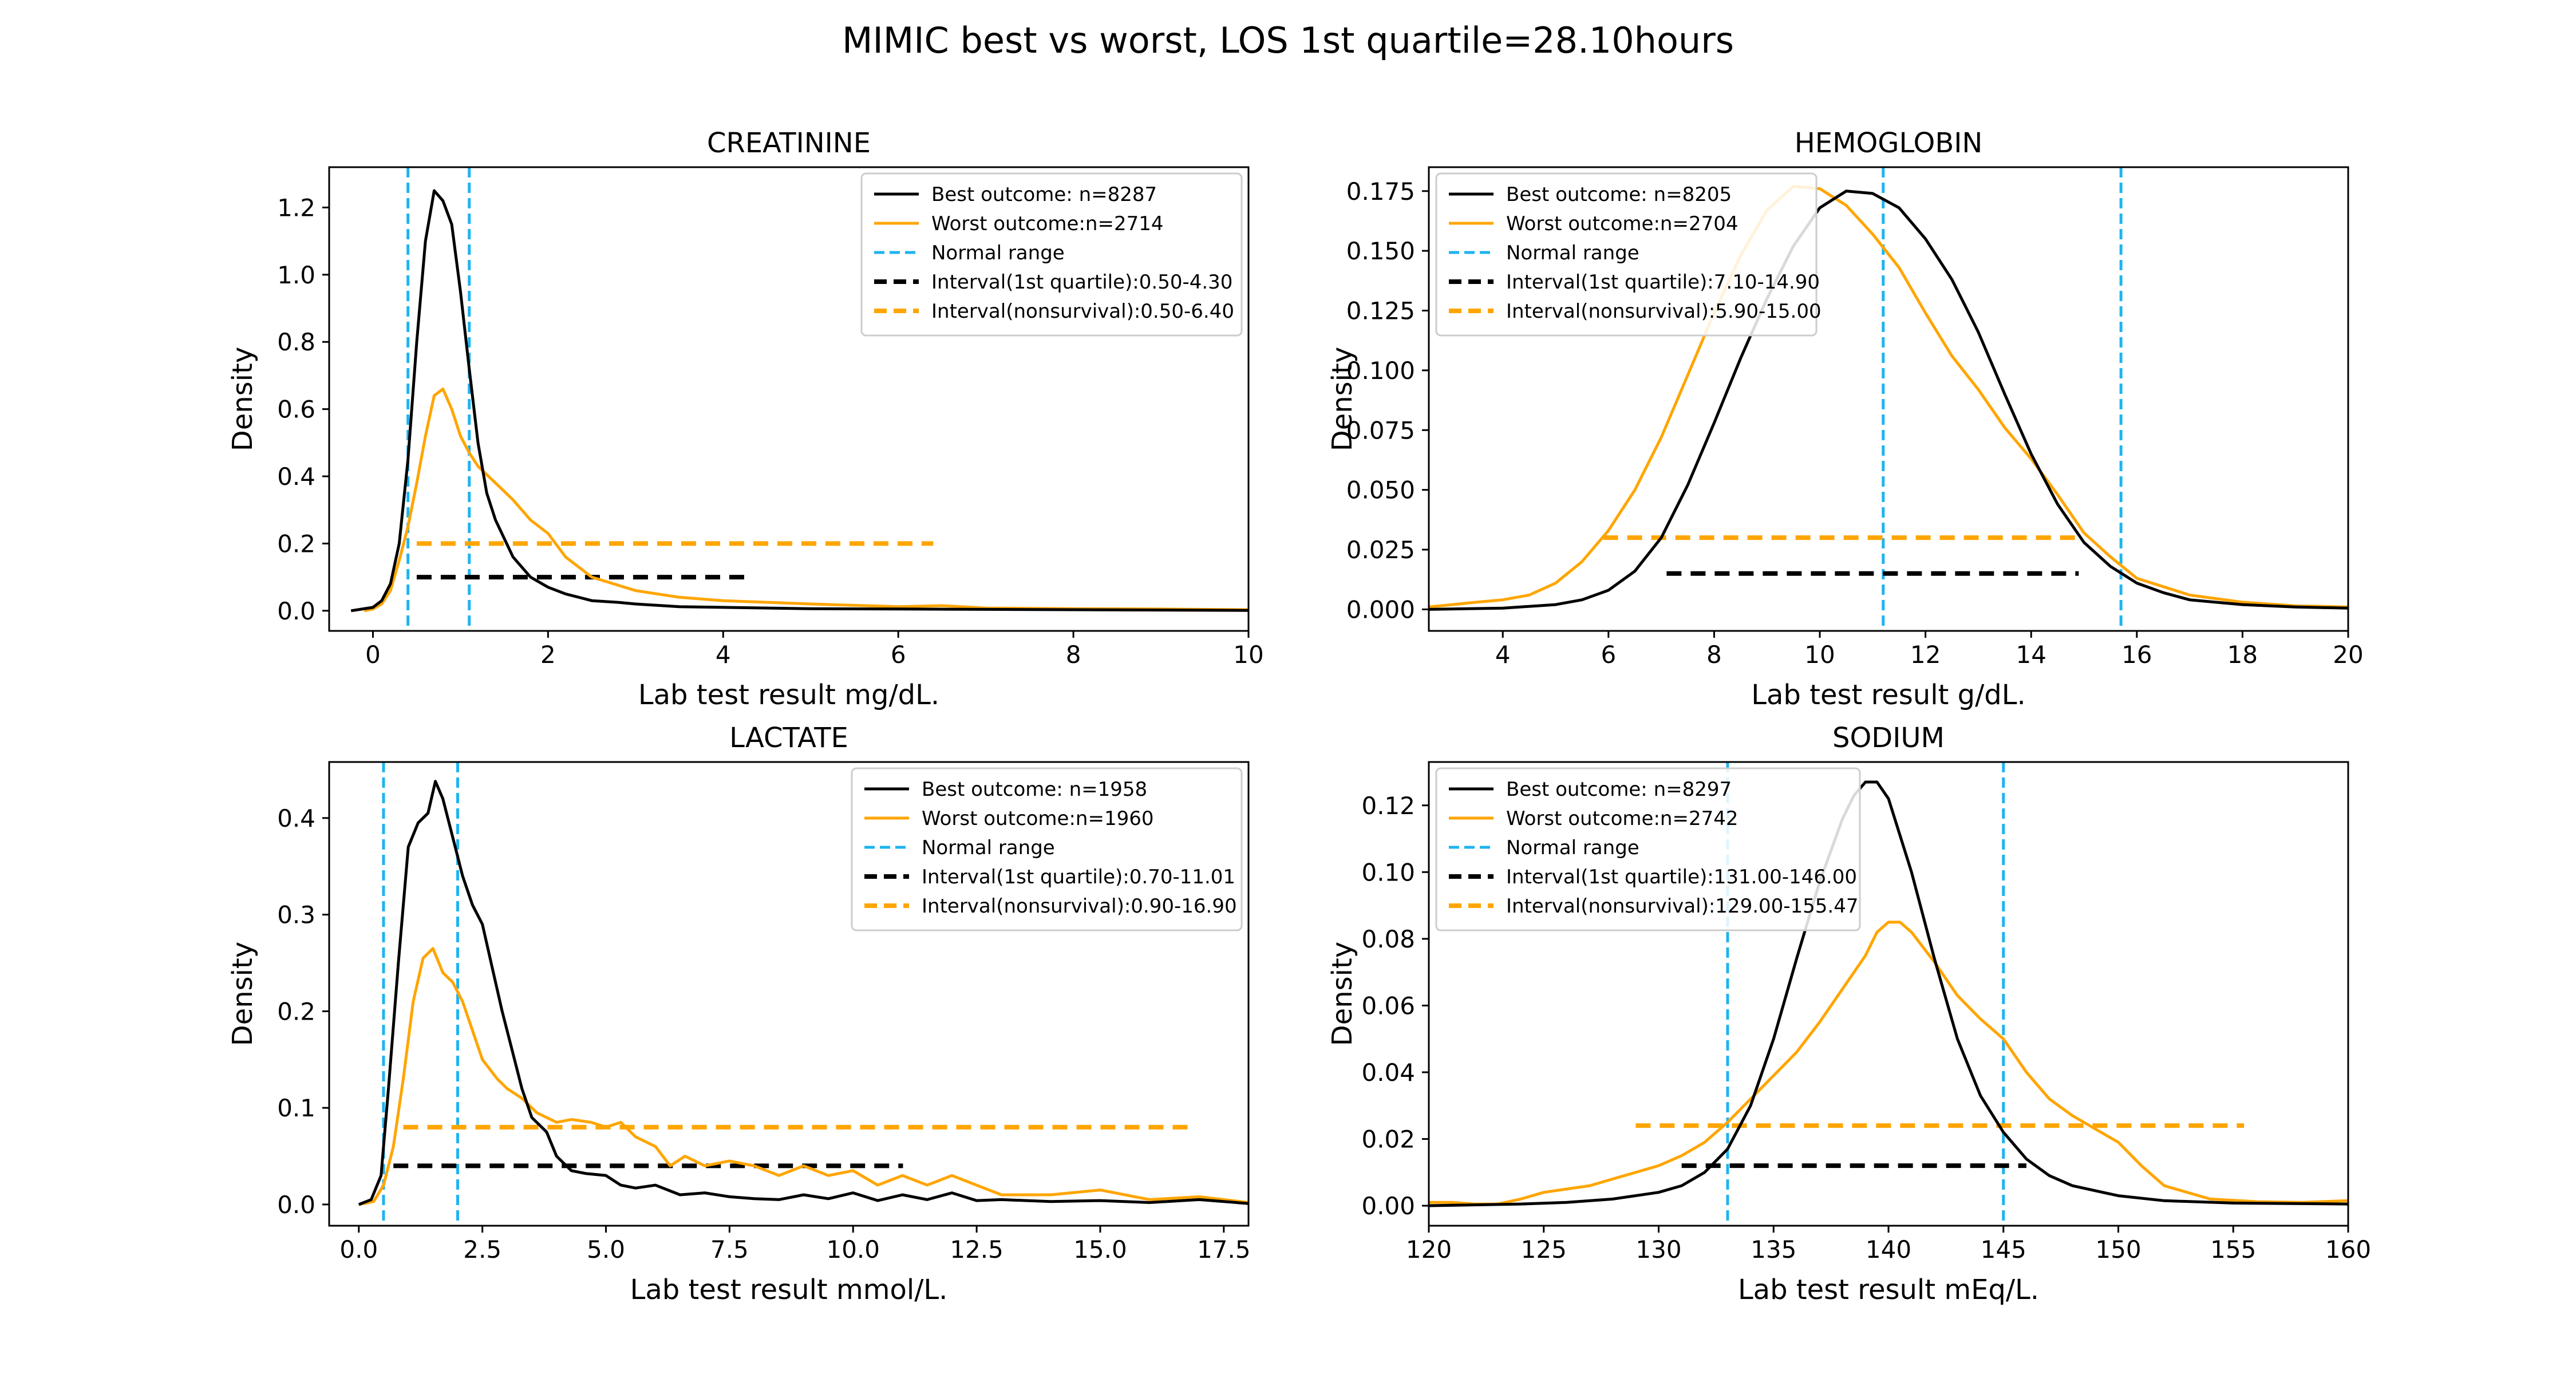 This screenshot has width=2576, height=1374. I want to click on y-tick-label: 0.6, so click(296, 410).